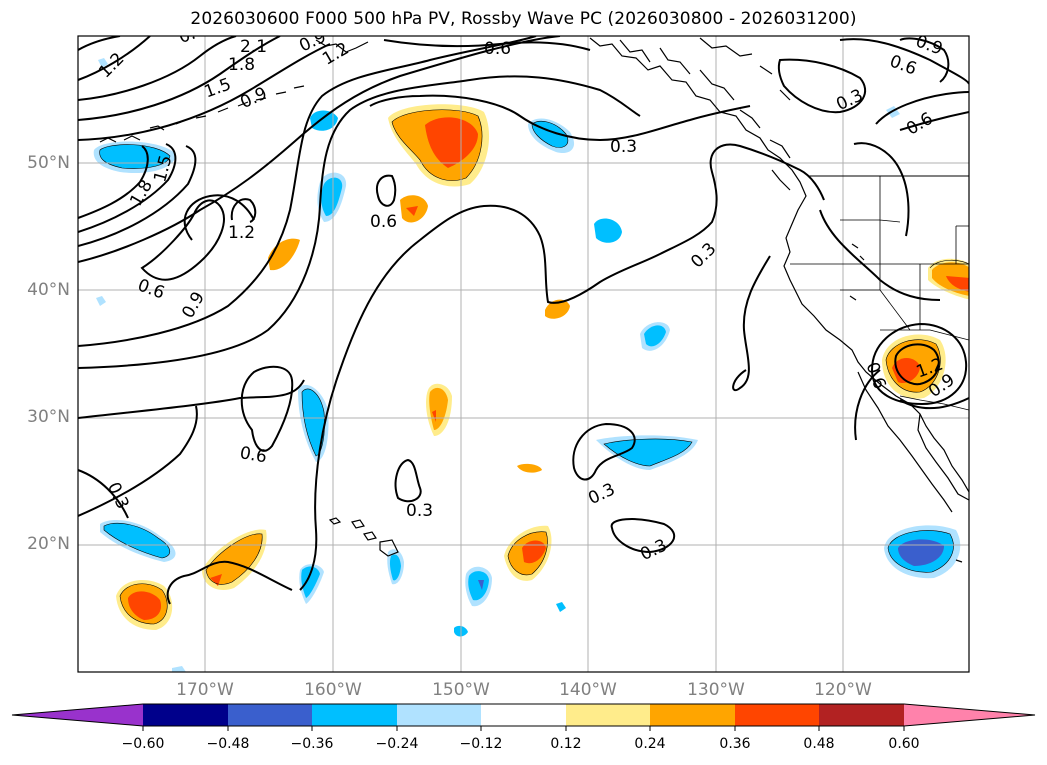 This screenshot has height=765, width=1047. I want to click on latitude-label: 30°N, so click(48, 417).